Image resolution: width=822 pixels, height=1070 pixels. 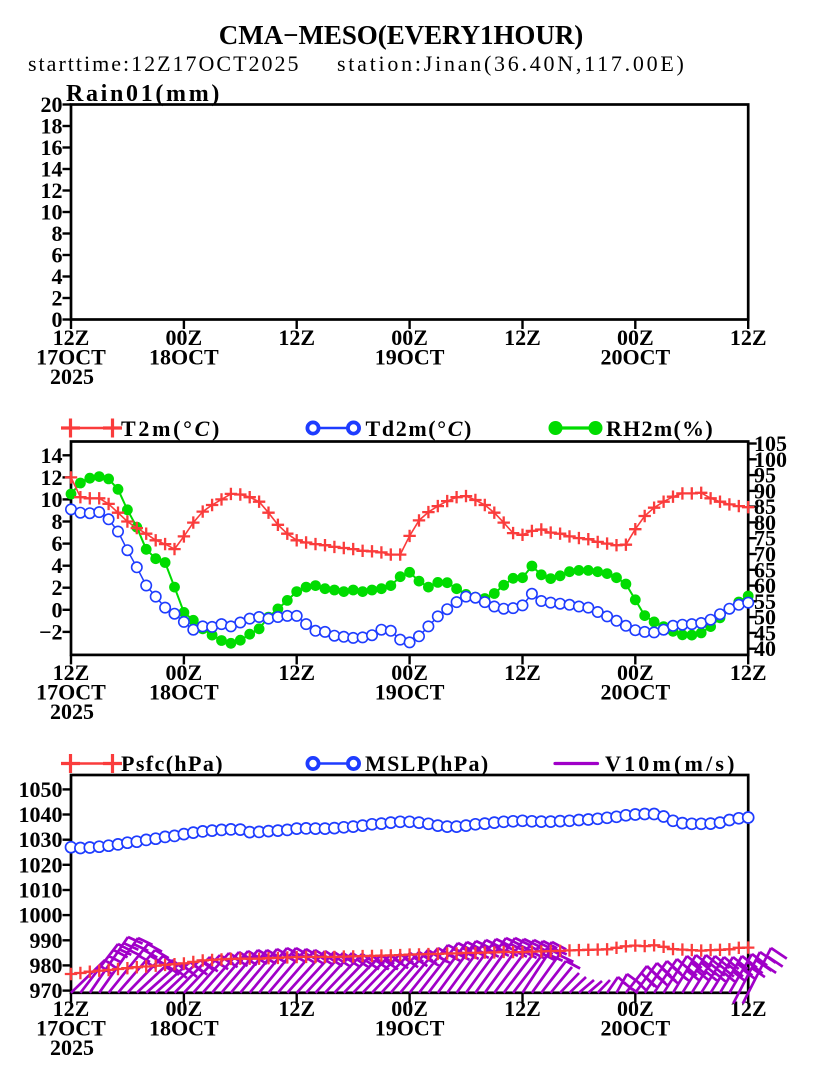 I want to click on svg-text: 1000, so click(x=41, y=915).